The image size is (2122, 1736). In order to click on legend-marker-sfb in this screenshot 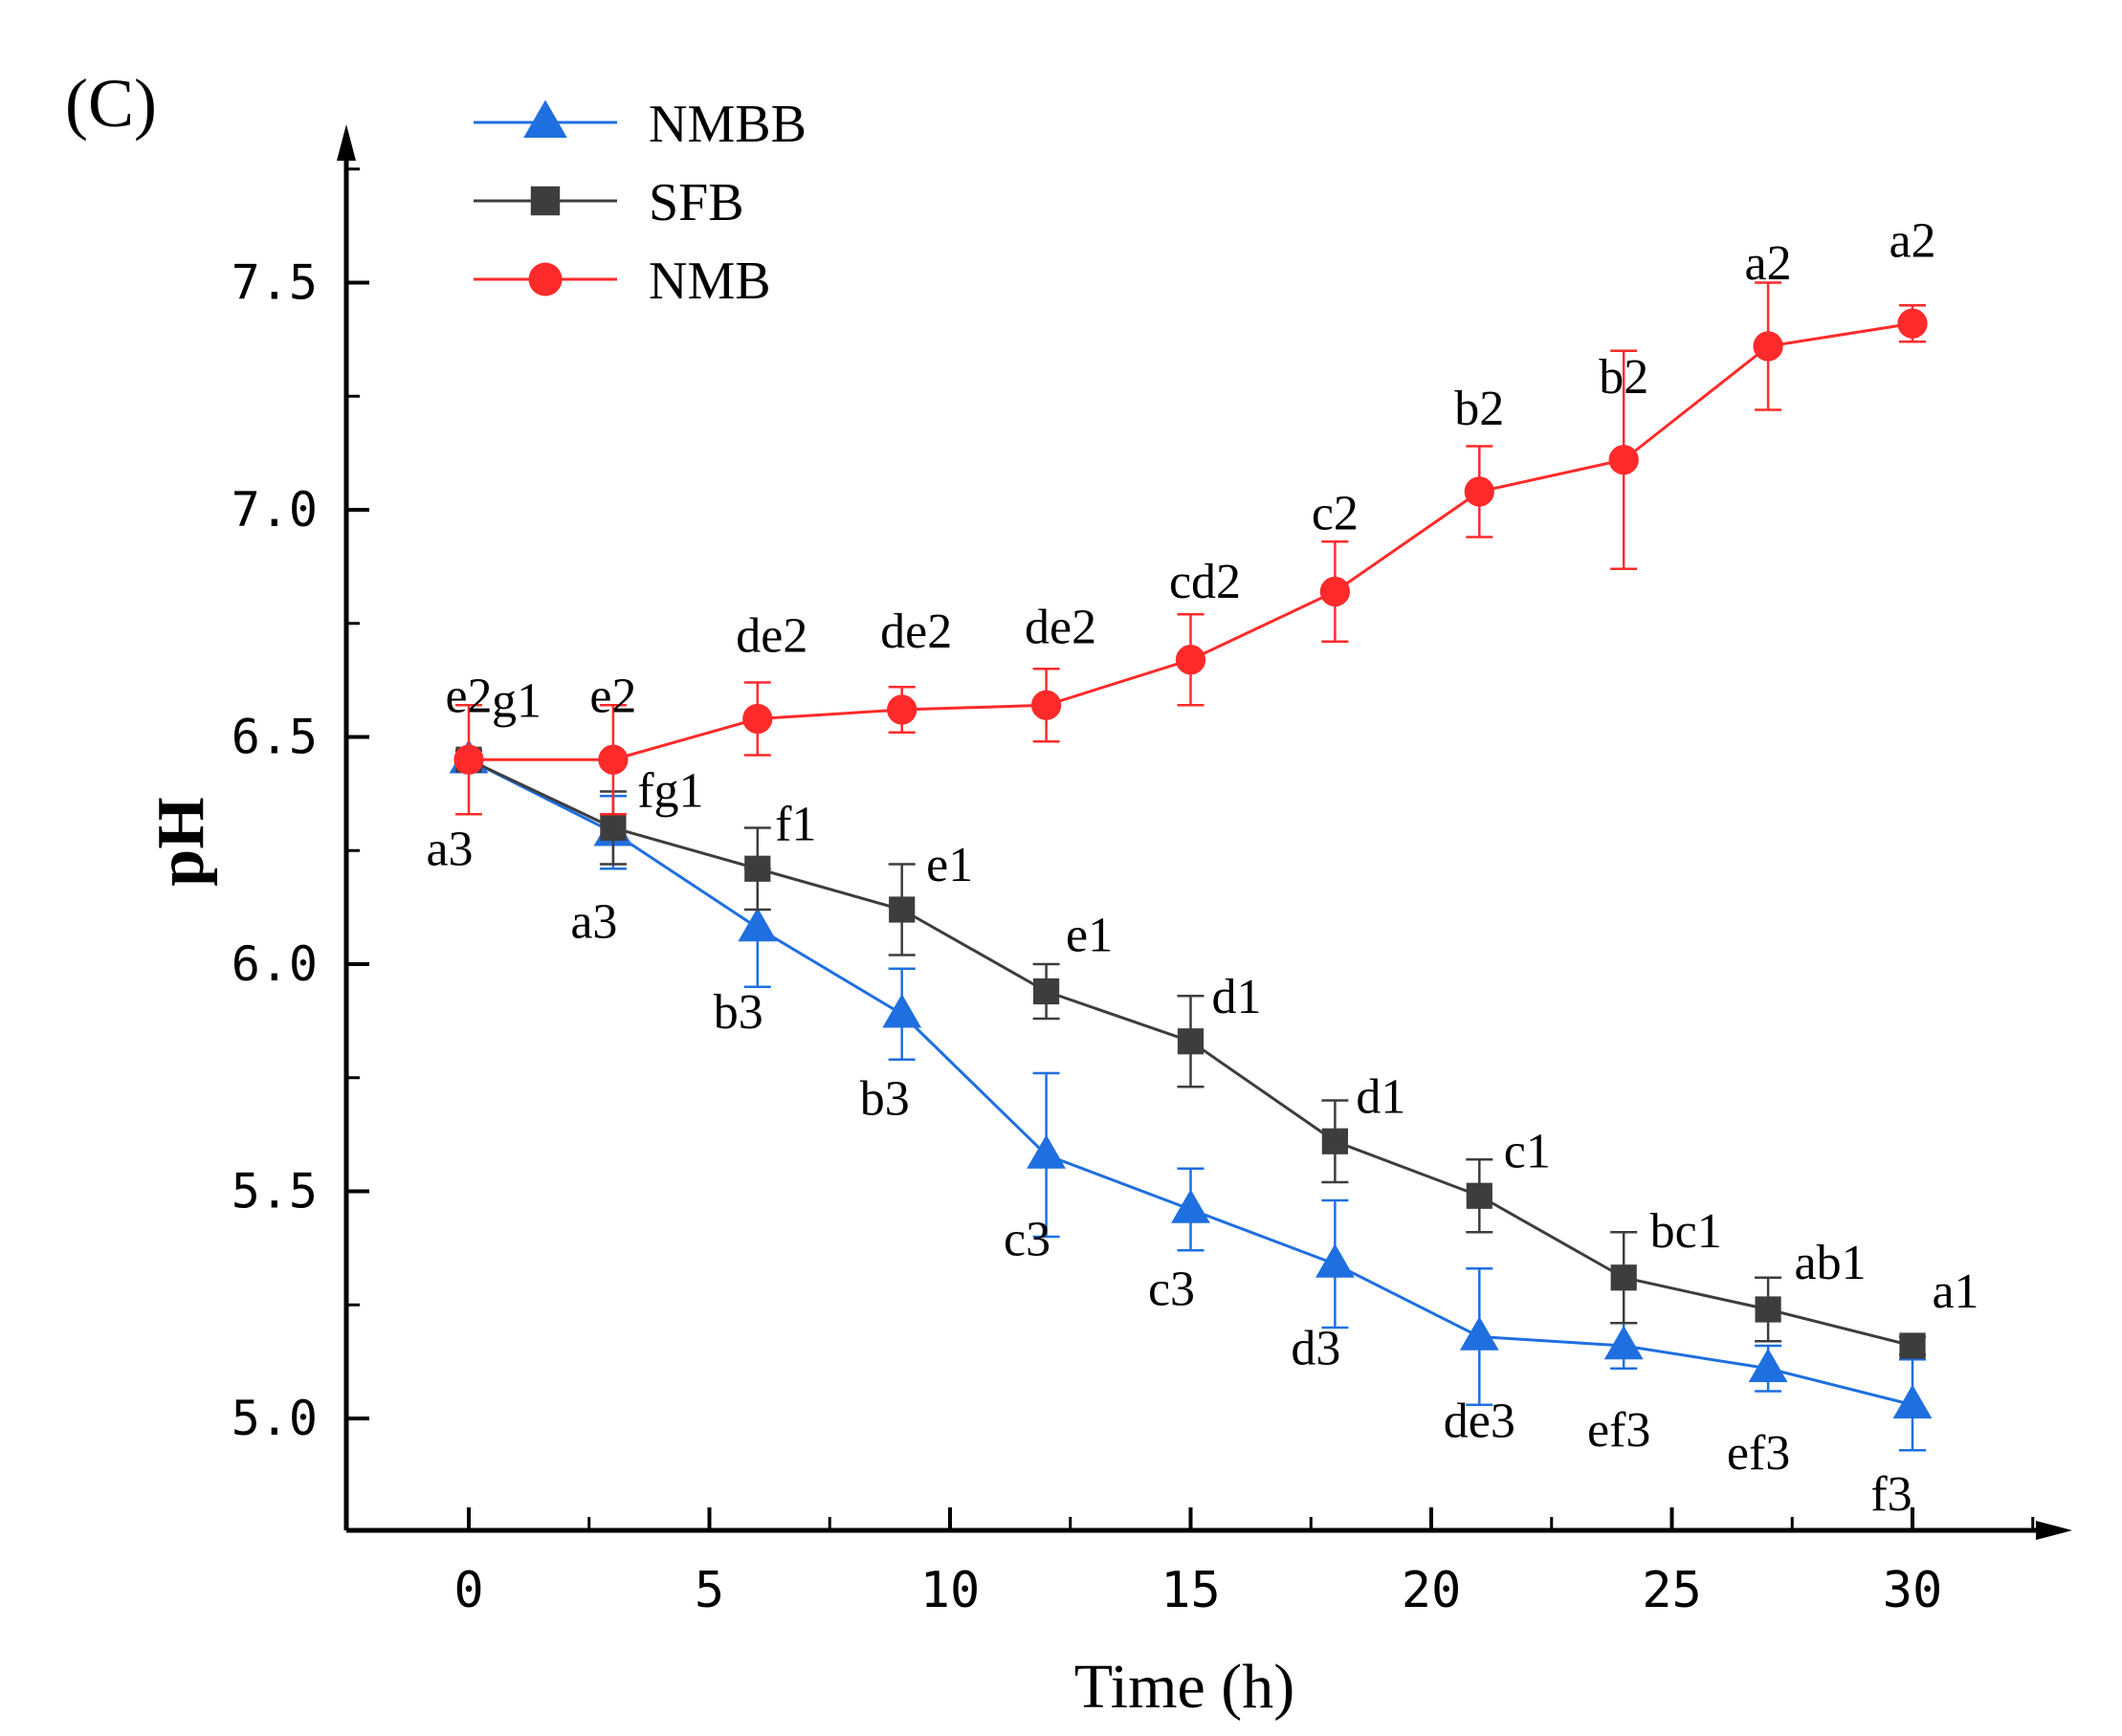, I will do `click(545, 201)`.